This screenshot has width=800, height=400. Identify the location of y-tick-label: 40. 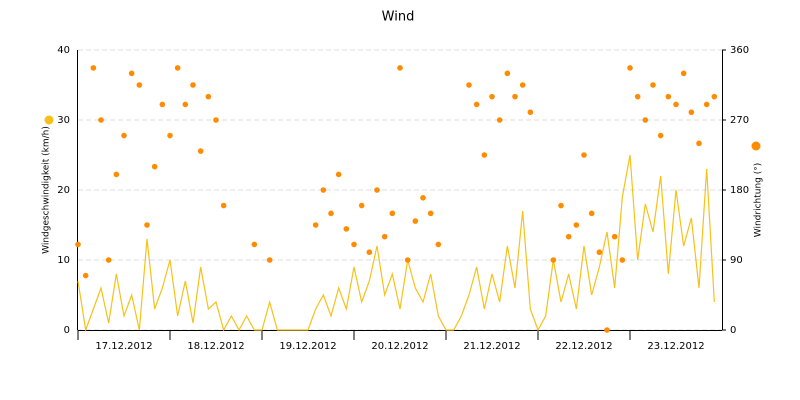
(63, 50).